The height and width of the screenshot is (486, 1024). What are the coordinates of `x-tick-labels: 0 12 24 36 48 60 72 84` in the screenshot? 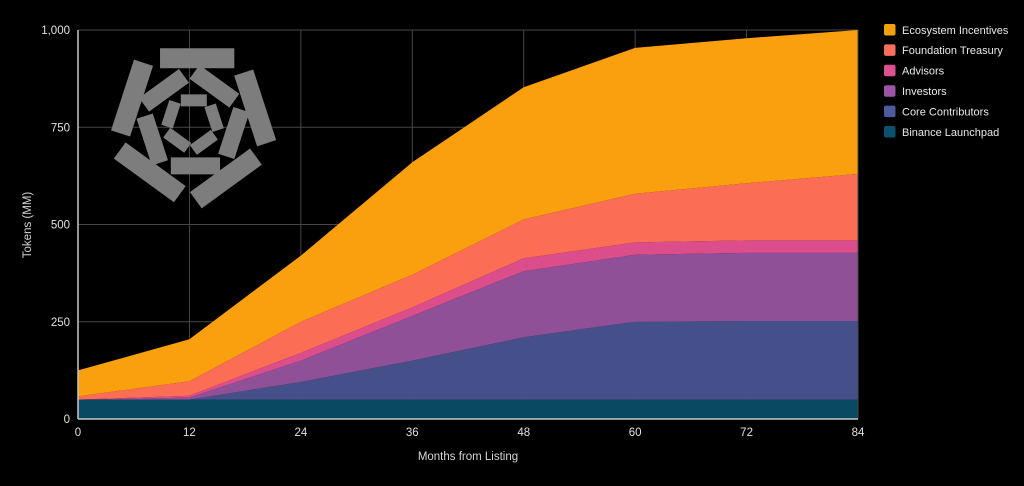 It's located at (470, 433).